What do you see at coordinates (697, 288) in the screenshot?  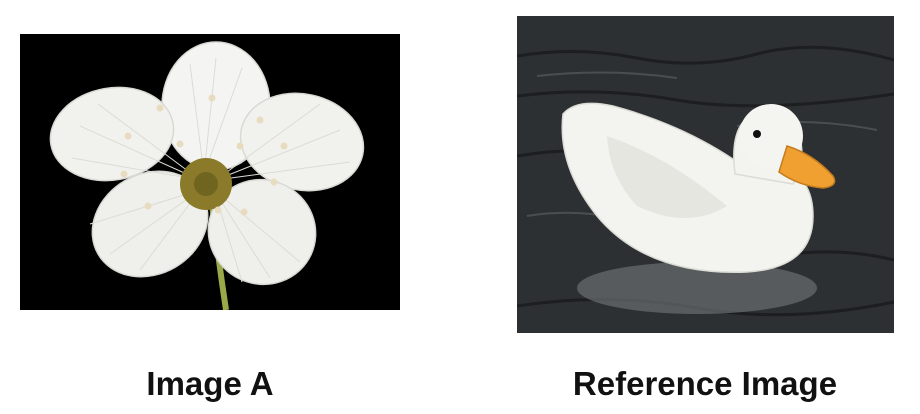 I see `duck-reflection` at bounding box center [697, 288].